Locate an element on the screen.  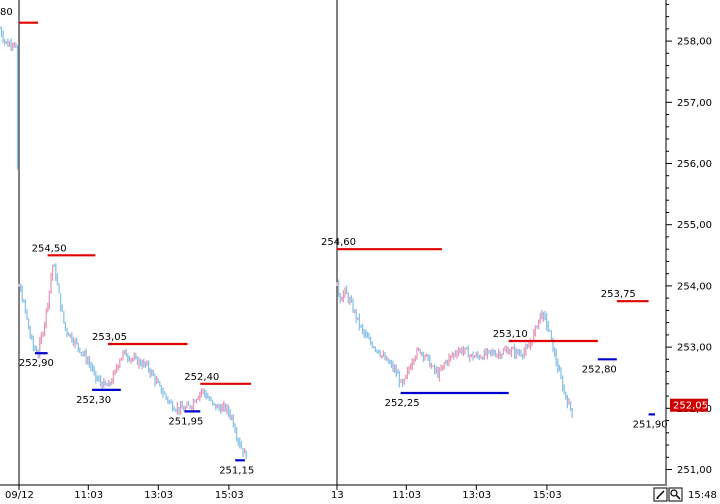
high-level-label: 254,50 is located at coordinates (49, 248).